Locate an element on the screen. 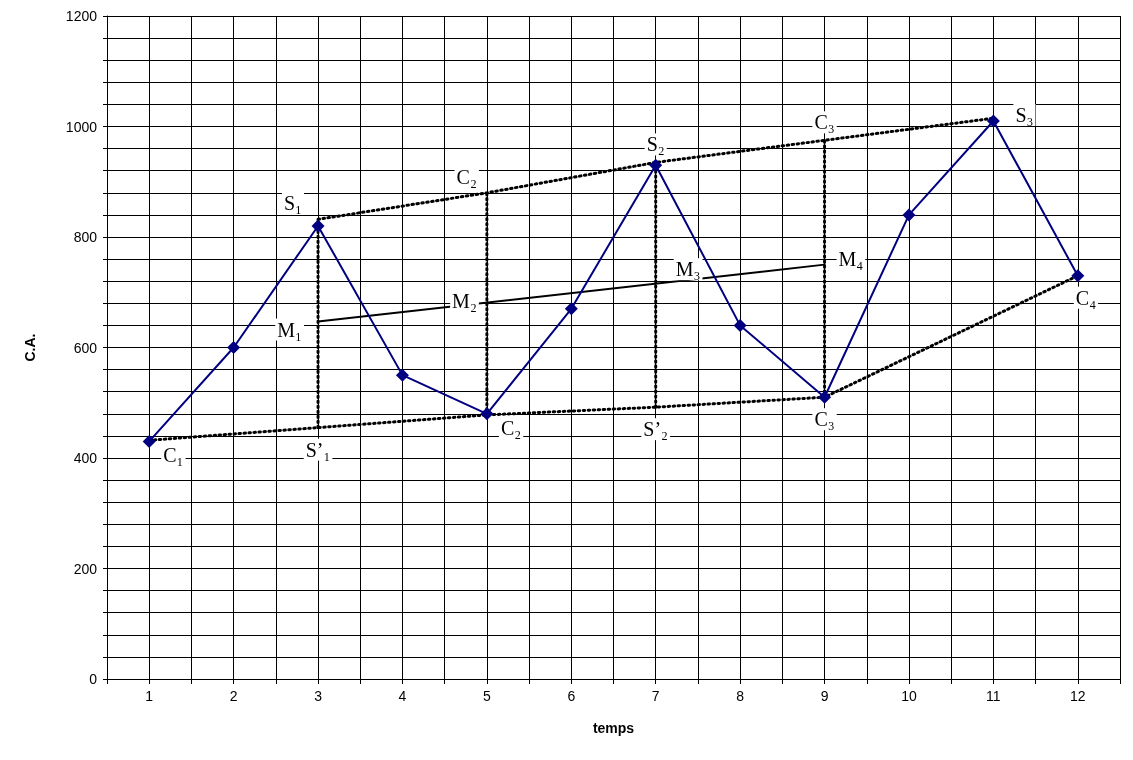  annotation: C₄ is located at coordinates (1086, 297).